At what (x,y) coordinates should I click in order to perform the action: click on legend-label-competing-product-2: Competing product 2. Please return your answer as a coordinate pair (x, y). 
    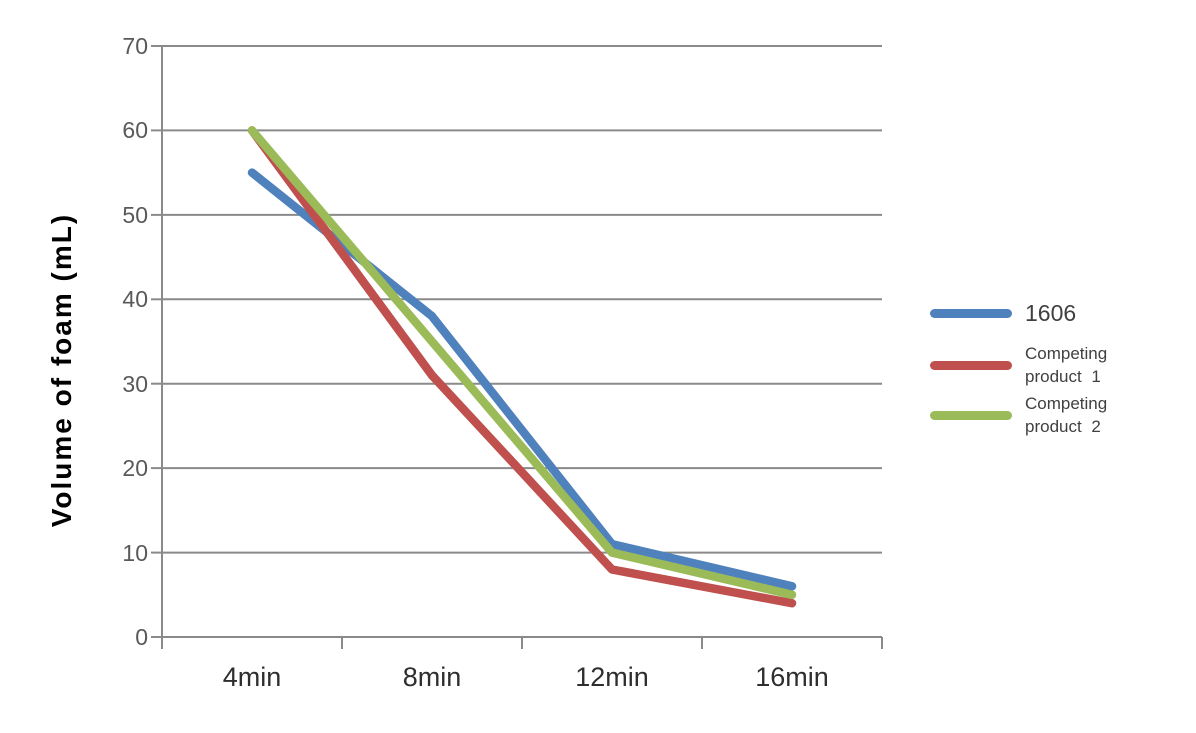
    Looking at the image, I should click on (1066, 415).